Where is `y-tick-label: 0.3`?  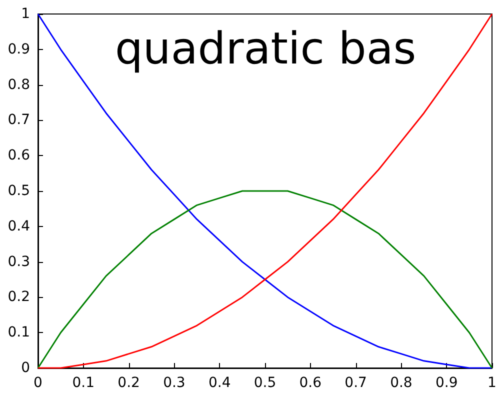
y-tick-label: 0.3 is located at coordinates (19, 262).